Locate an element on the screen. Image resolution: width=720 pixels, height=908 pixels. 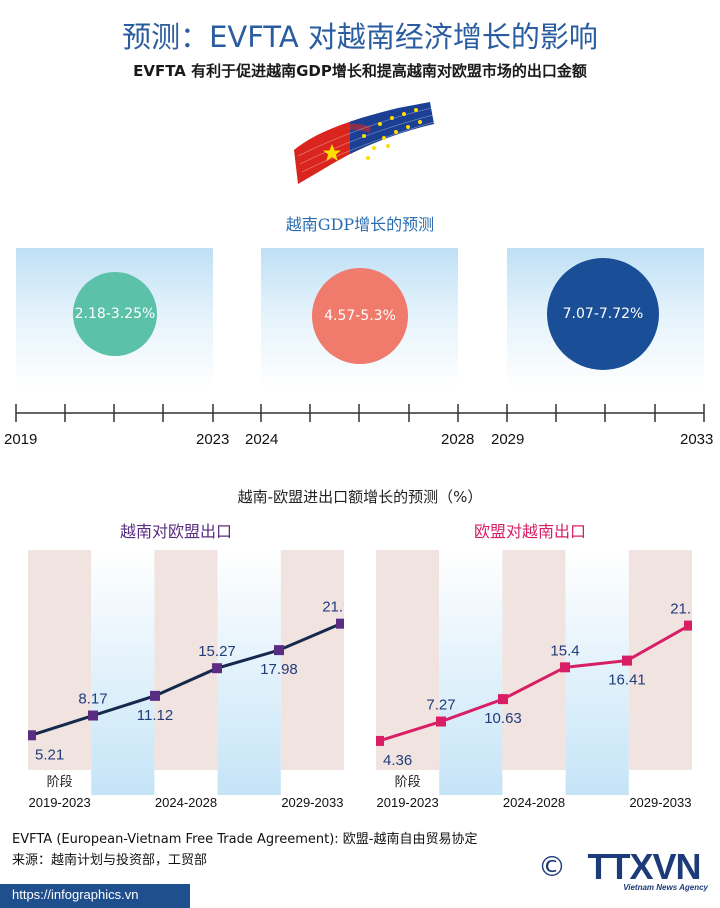
logo-subtitle: Vietnam News Agency is located at coordinates (665, 887).